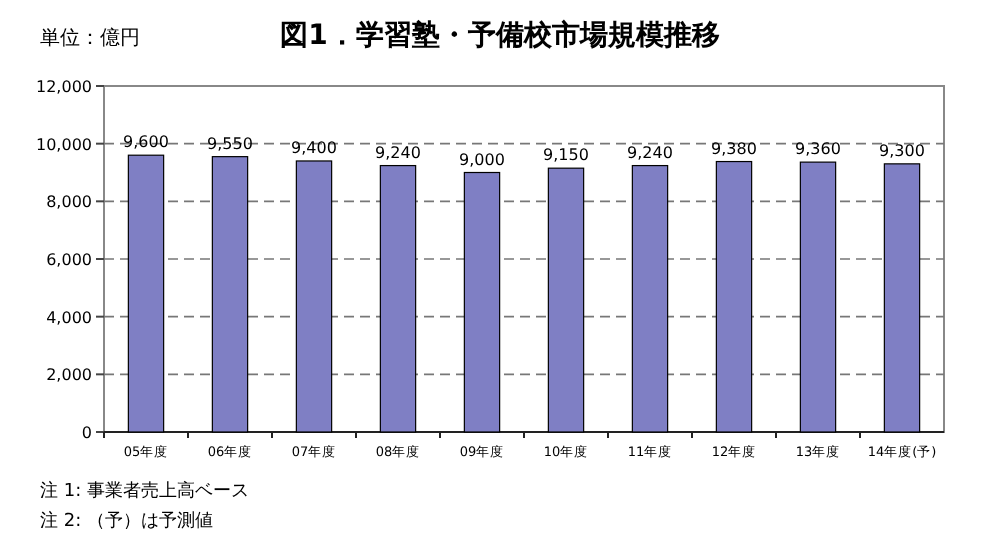  What do you see at coordinates (69, 260) in the screenshot?
I see `y-tick-label: 6,000` at bounding box center [69, 260].